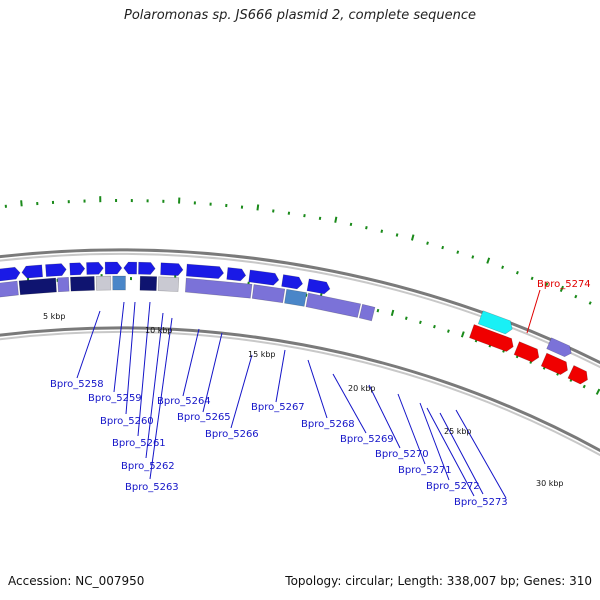 This screenshot has height=600, width=600. I want to click on gene-label-bpro-5259: Bpro_5259, so click(115, 398).